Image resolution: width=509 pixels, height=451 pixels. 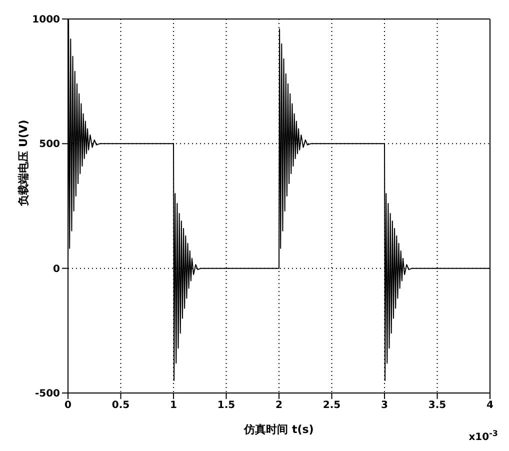 I want to click on x-tick-label: 3, so click(x=384, y=406).